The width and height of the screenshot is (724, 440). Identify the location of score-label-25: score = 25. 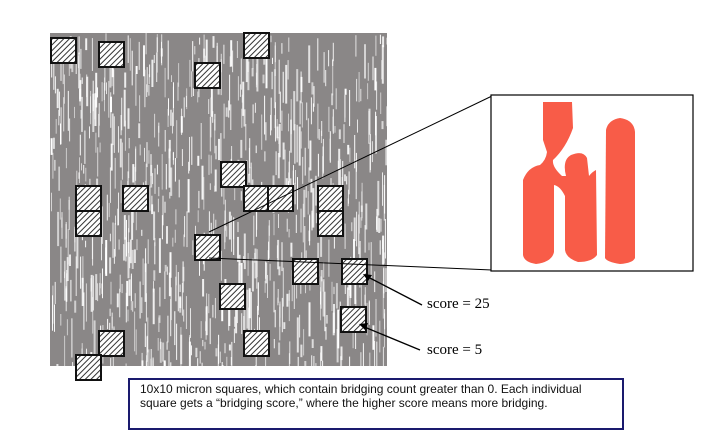
(458, 304).